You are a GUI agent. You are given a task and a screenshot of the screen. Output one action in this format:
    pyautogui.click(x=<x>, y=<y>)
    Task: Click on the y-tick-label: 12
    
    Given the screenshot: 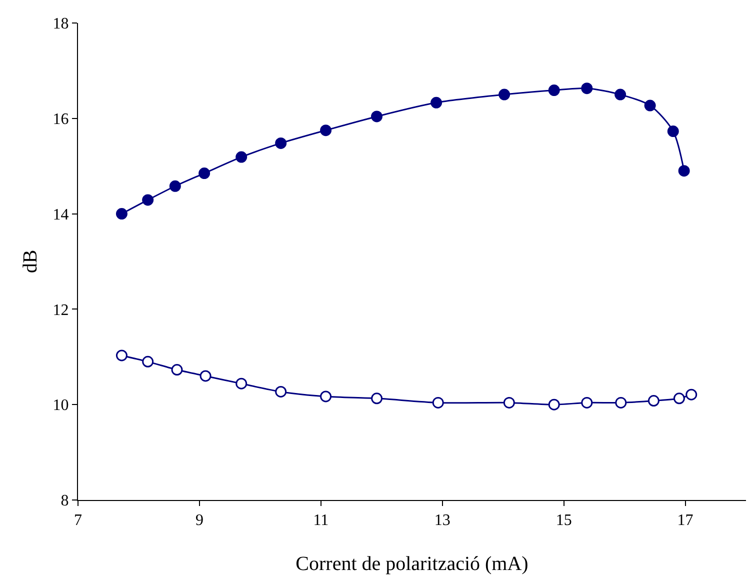 What is the action you would take?
    pyautogui.click(x=60, y=310)
    